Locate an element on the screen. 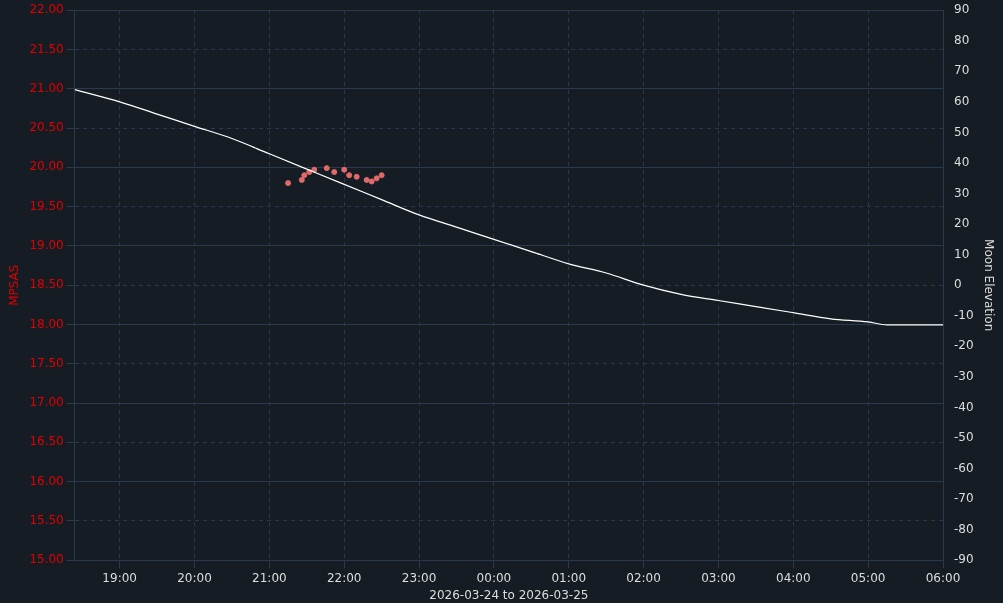  y2-axis-title: Moon Elevation is located at coordinates (988, 285).